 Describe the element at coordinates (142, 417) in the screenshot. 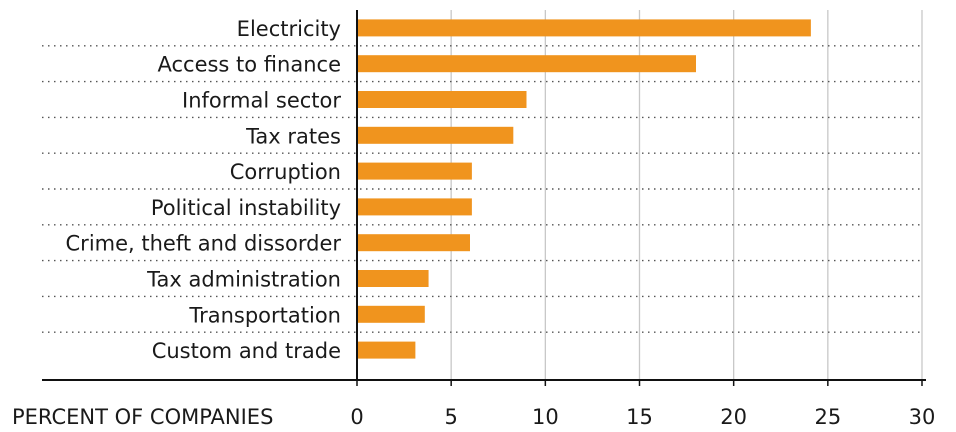

I see `x-axis-title: PERCENT OF COMPANIES` at that location.